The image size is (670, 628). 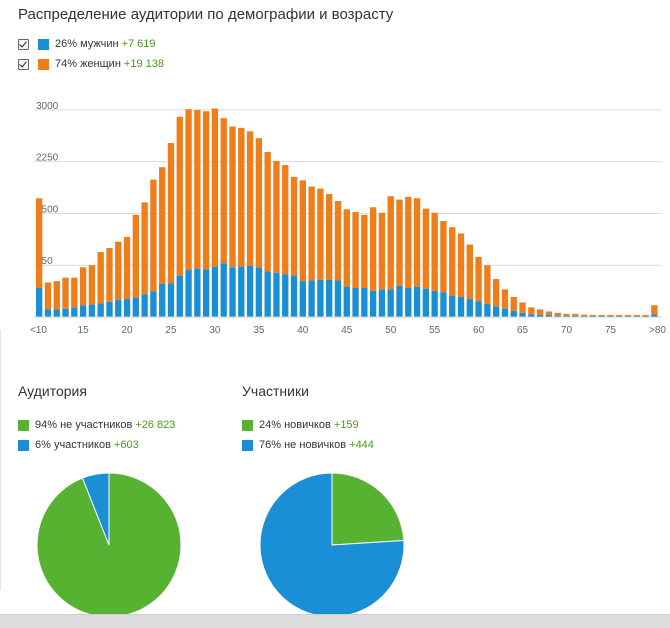 I want to click on y-tick-label-1: 1500, so click(x=47, y=209).